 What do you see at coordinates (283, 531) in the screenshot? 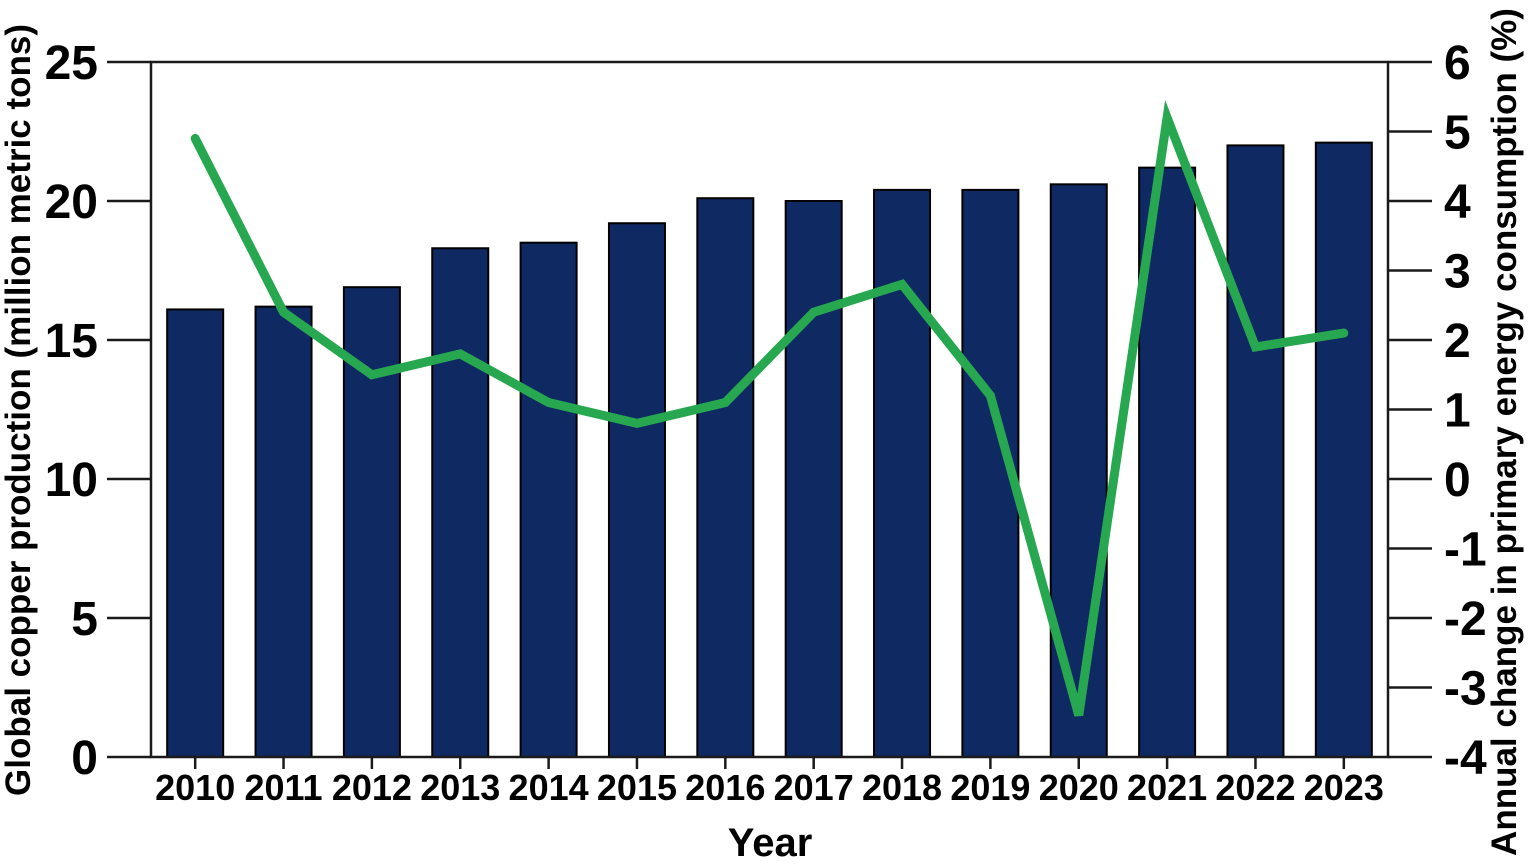
I see `bar-2011` at bounding box center [283, 531].